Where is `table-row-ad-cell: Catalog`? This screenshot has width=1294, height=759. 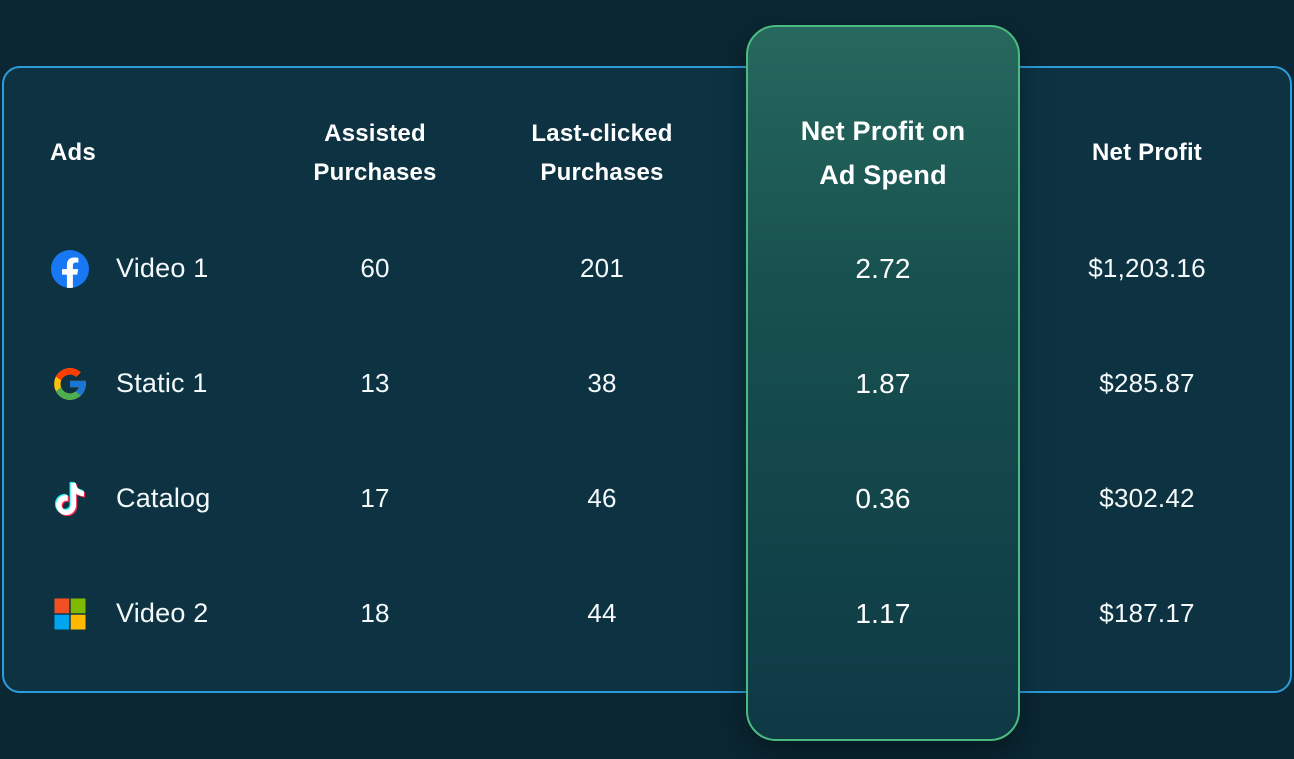
table-row-ad-cell: Catalog is located at coordinates (146, 498).